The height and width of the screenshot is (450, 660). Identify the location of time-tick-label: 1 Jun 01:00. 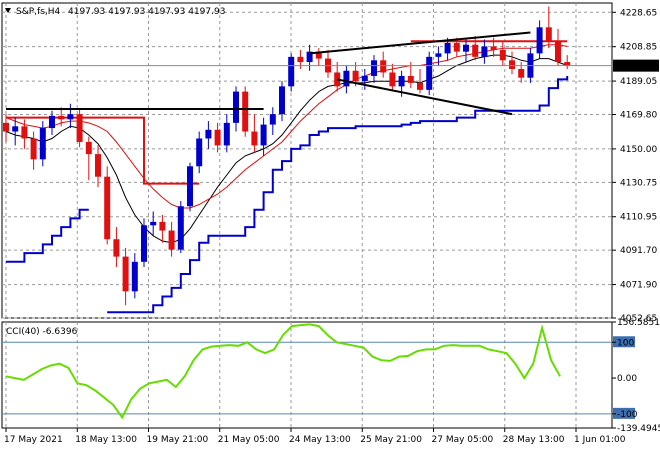
(600, 440).